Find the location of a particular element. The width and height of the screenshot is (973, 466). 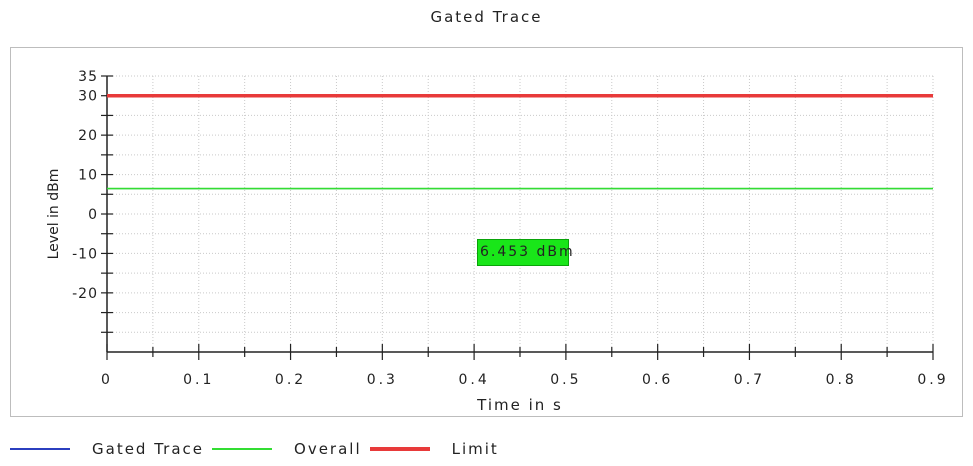

legend-swatch-limit is located at coordinates (399, 449).